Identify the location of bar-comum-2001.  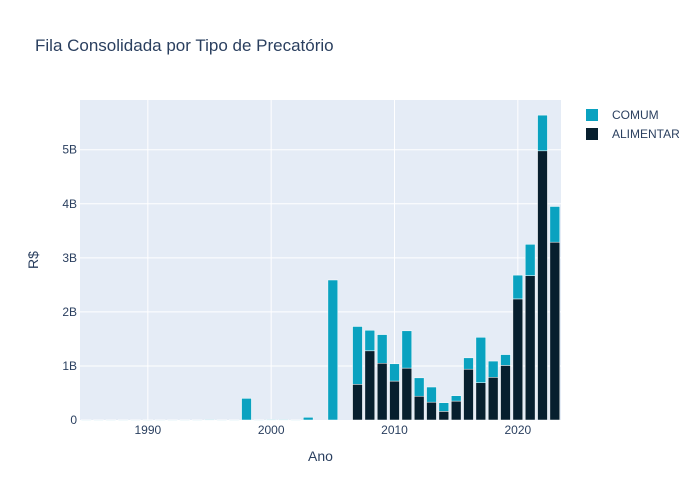
(283, 420).